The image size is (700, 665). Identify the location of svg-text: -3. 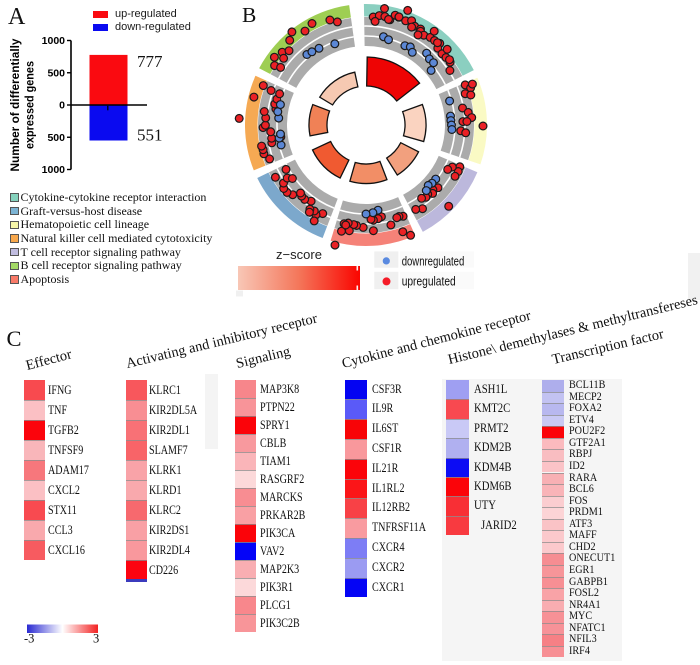
(29, 639).